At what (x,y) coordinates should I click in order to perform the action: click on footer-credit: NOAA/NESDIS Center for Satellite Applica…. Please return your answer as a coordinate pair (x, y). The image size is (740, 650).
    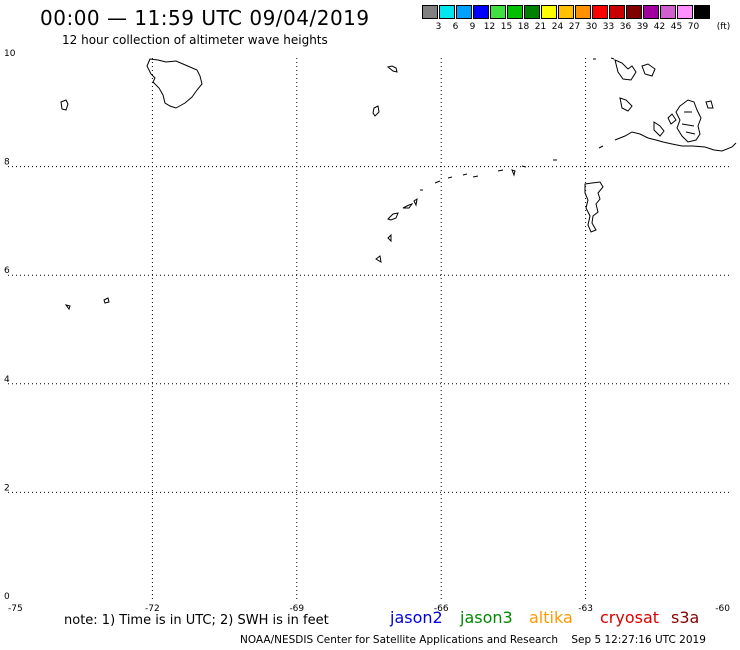
    Looking at the image, I should click on (473, 640).